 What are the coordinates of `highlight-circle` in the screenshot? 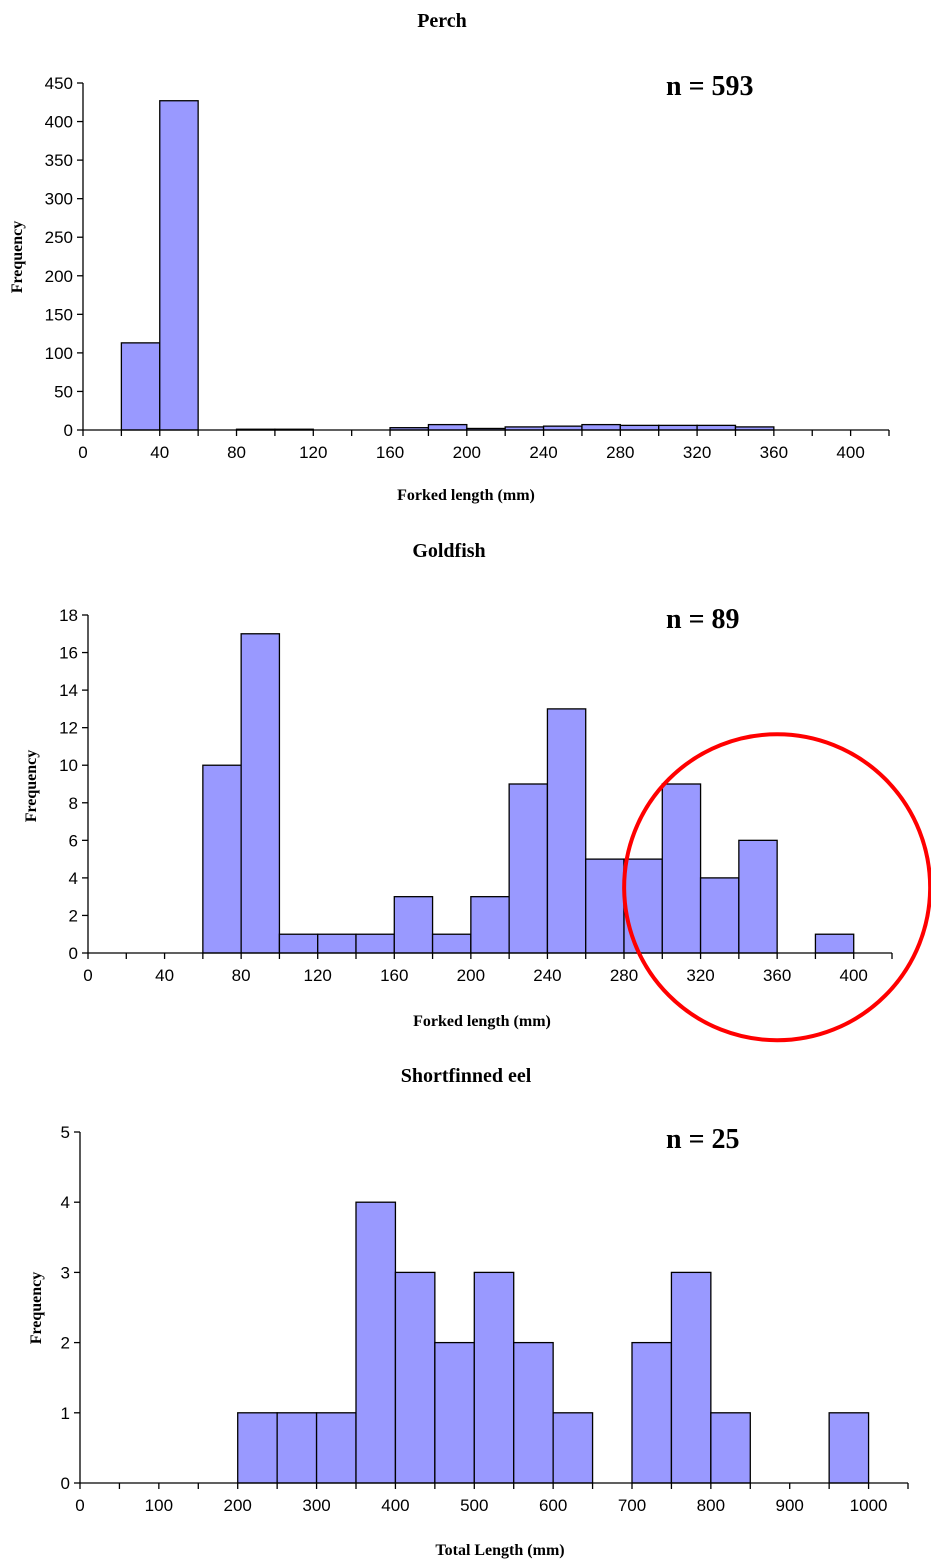 It's located at (776, 887).